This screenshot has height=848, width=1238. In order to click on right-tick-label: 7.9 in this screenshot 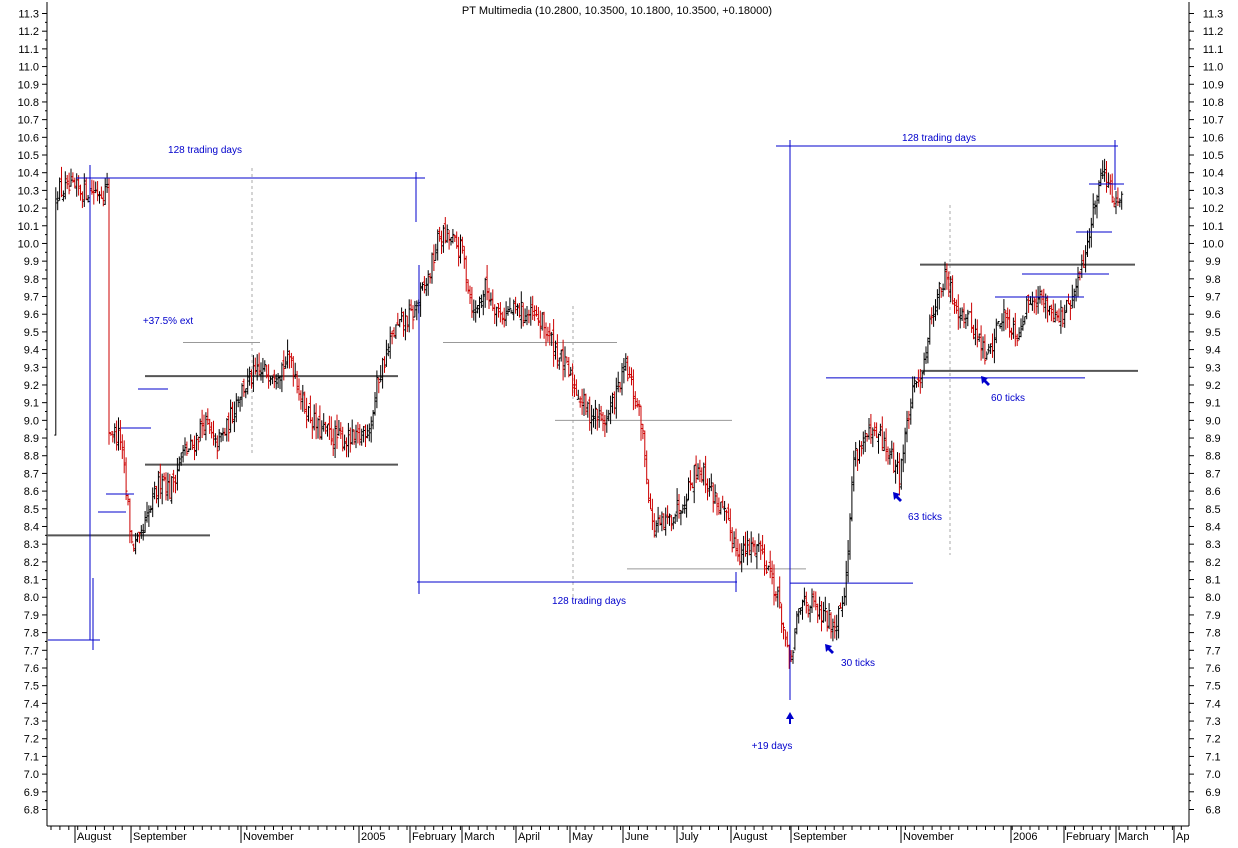, I will do `click(1212, 616)`.